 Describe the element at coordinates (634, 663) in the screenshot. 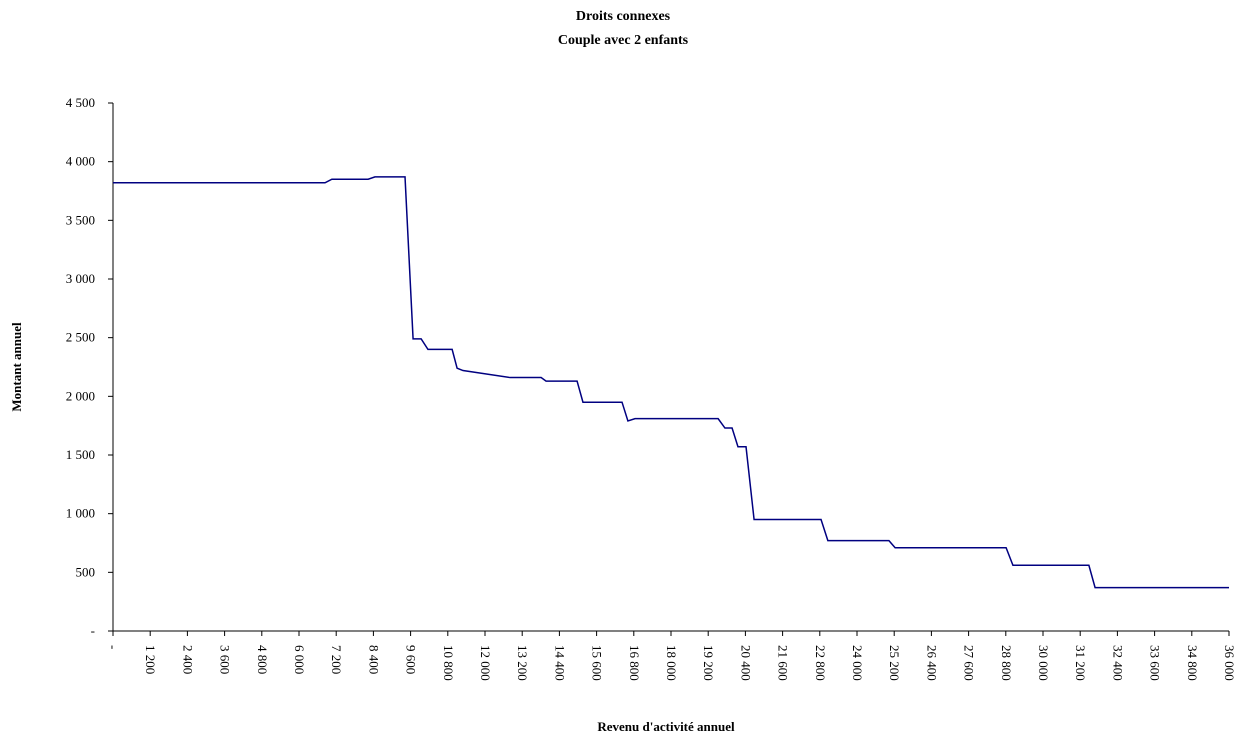

I see `x-tick-label: 16 800` at that location.